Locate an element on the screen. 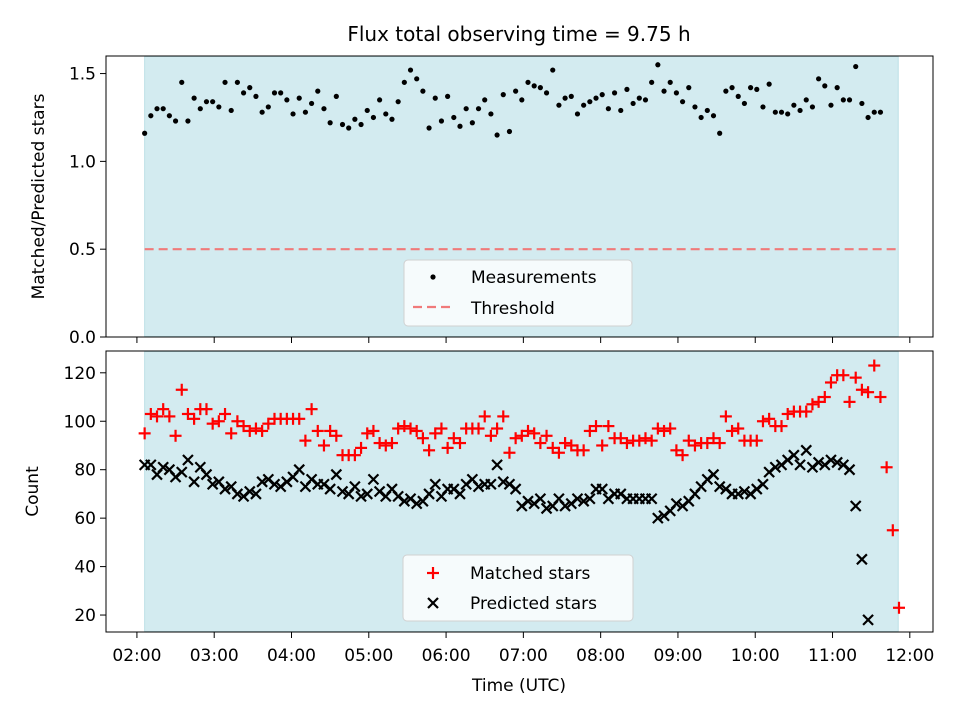 The image size is (960, 720). x-tick-label: 05:00 is located at coordinates (368, 656).